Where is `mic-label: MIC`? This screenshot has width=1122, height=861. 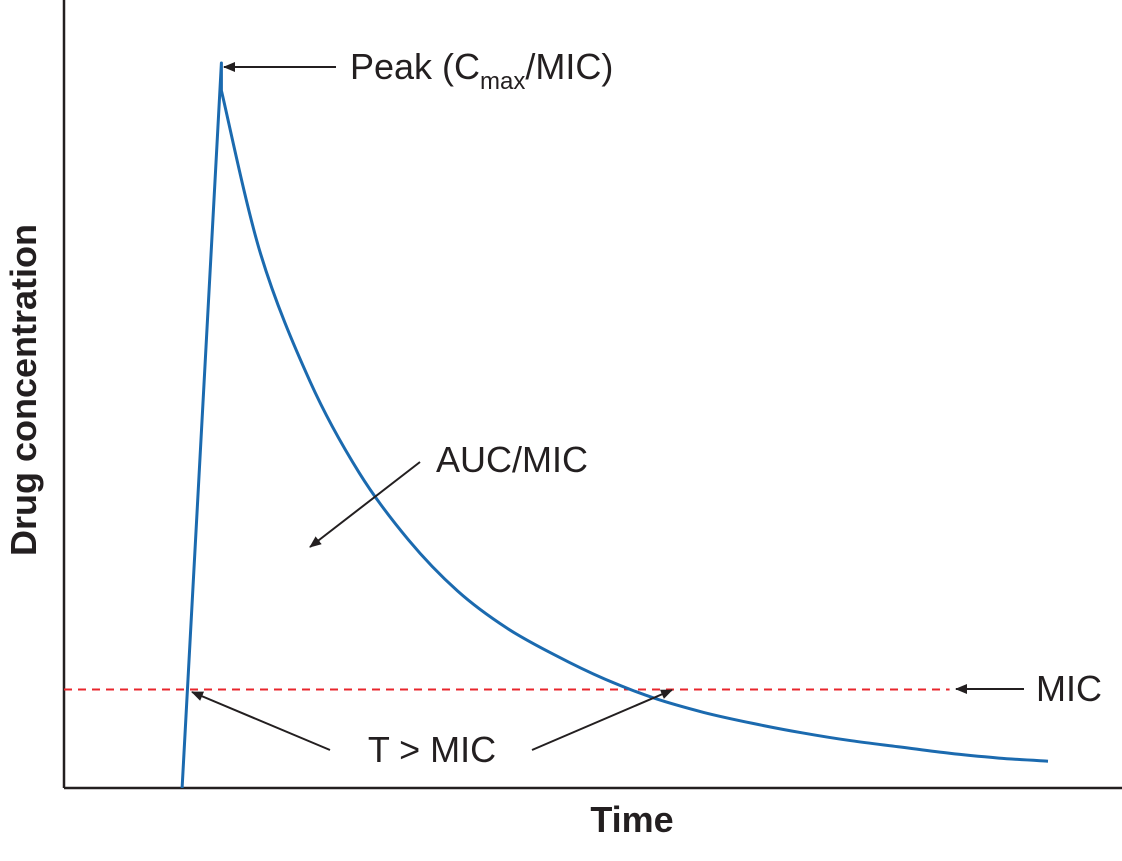
mic-label: MIC is located at coordinates (1069, 688).